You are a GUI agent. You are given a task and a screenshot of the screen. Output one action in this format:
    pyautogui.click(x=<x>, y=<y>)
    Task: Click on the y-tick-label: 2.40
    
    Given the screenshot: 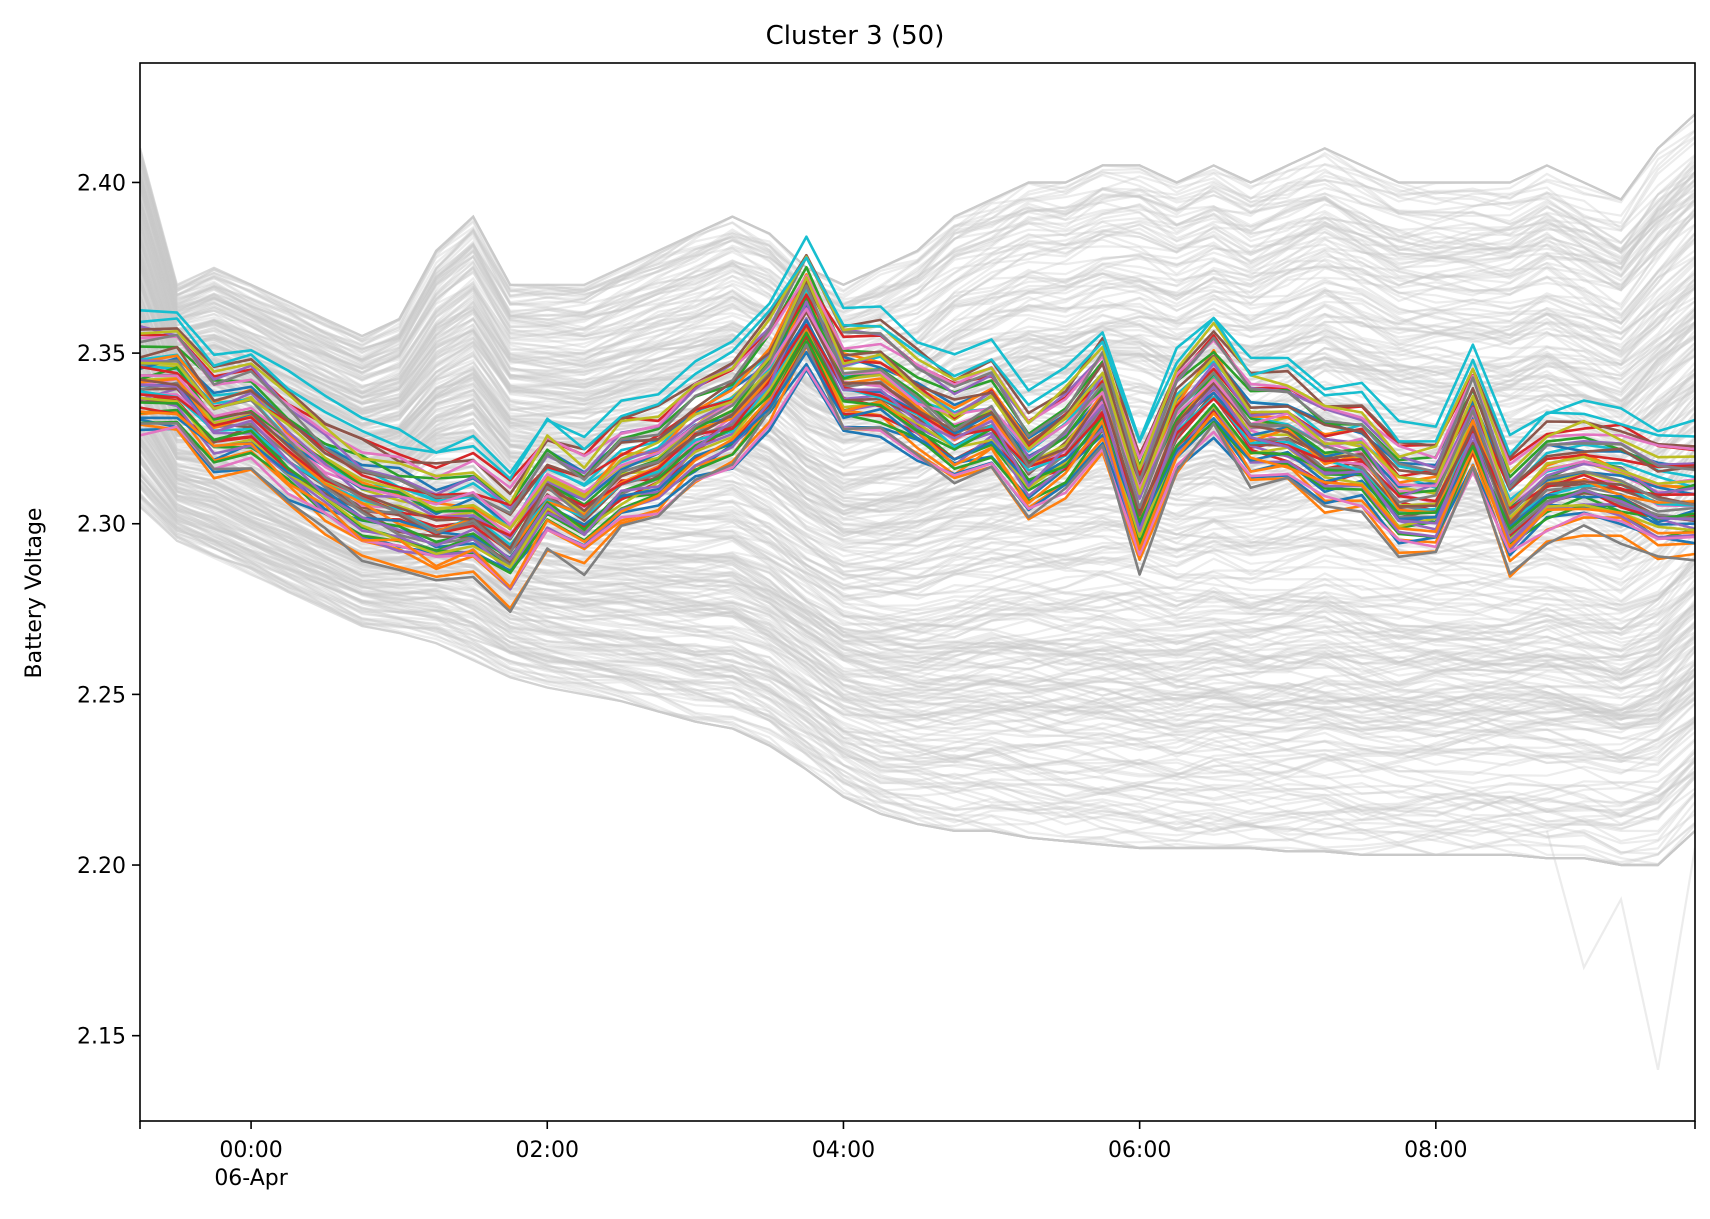 What is the action you would take?
    pyautogui.click(x=101, y=183)
    